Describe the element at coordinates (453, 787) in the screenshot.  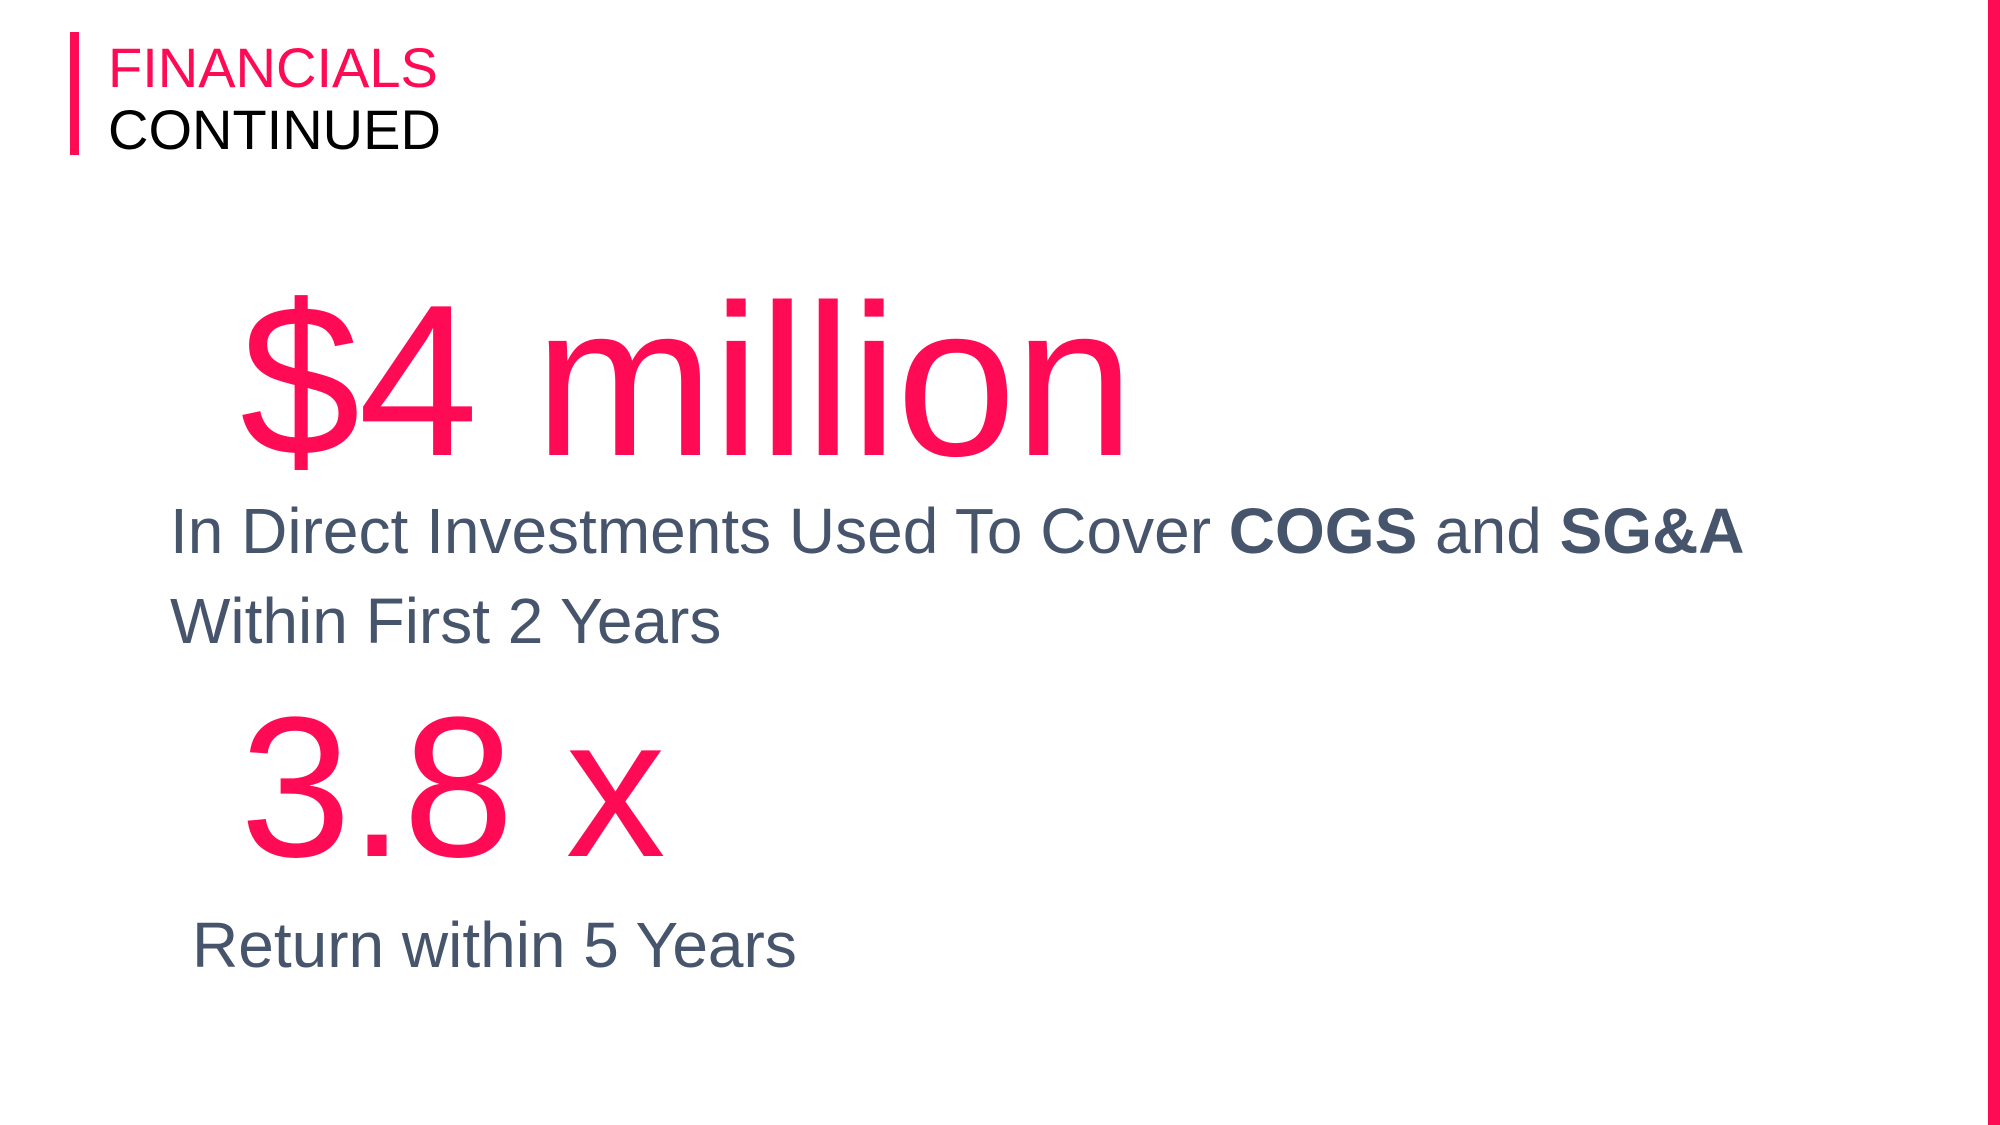
I see `return-multiple: 3.8 x` at that location.